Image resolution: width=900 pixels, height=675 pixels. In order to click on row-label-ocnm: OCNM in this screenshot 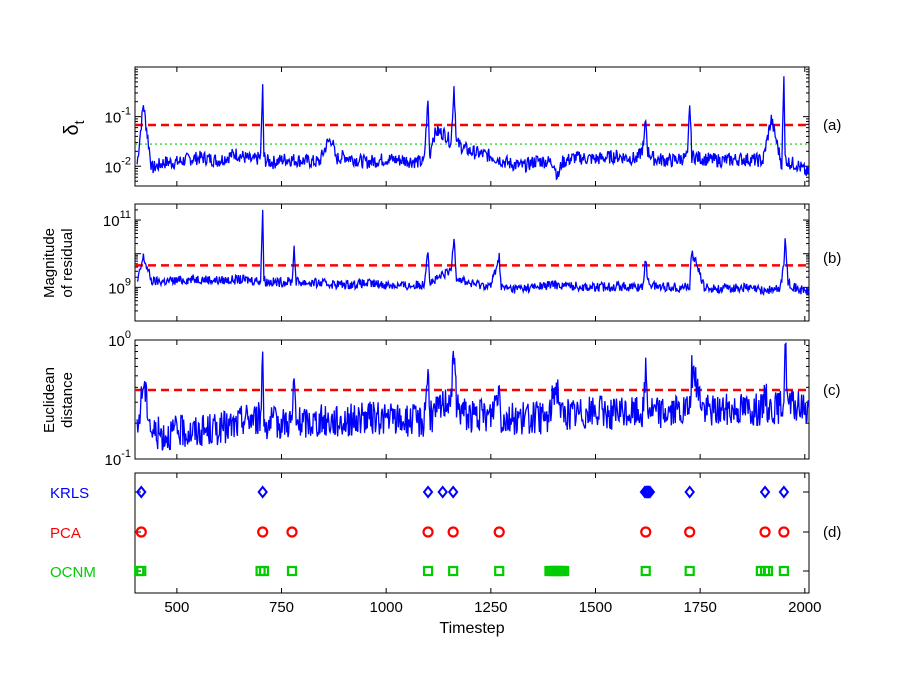, I will do `click(73, 572)`.